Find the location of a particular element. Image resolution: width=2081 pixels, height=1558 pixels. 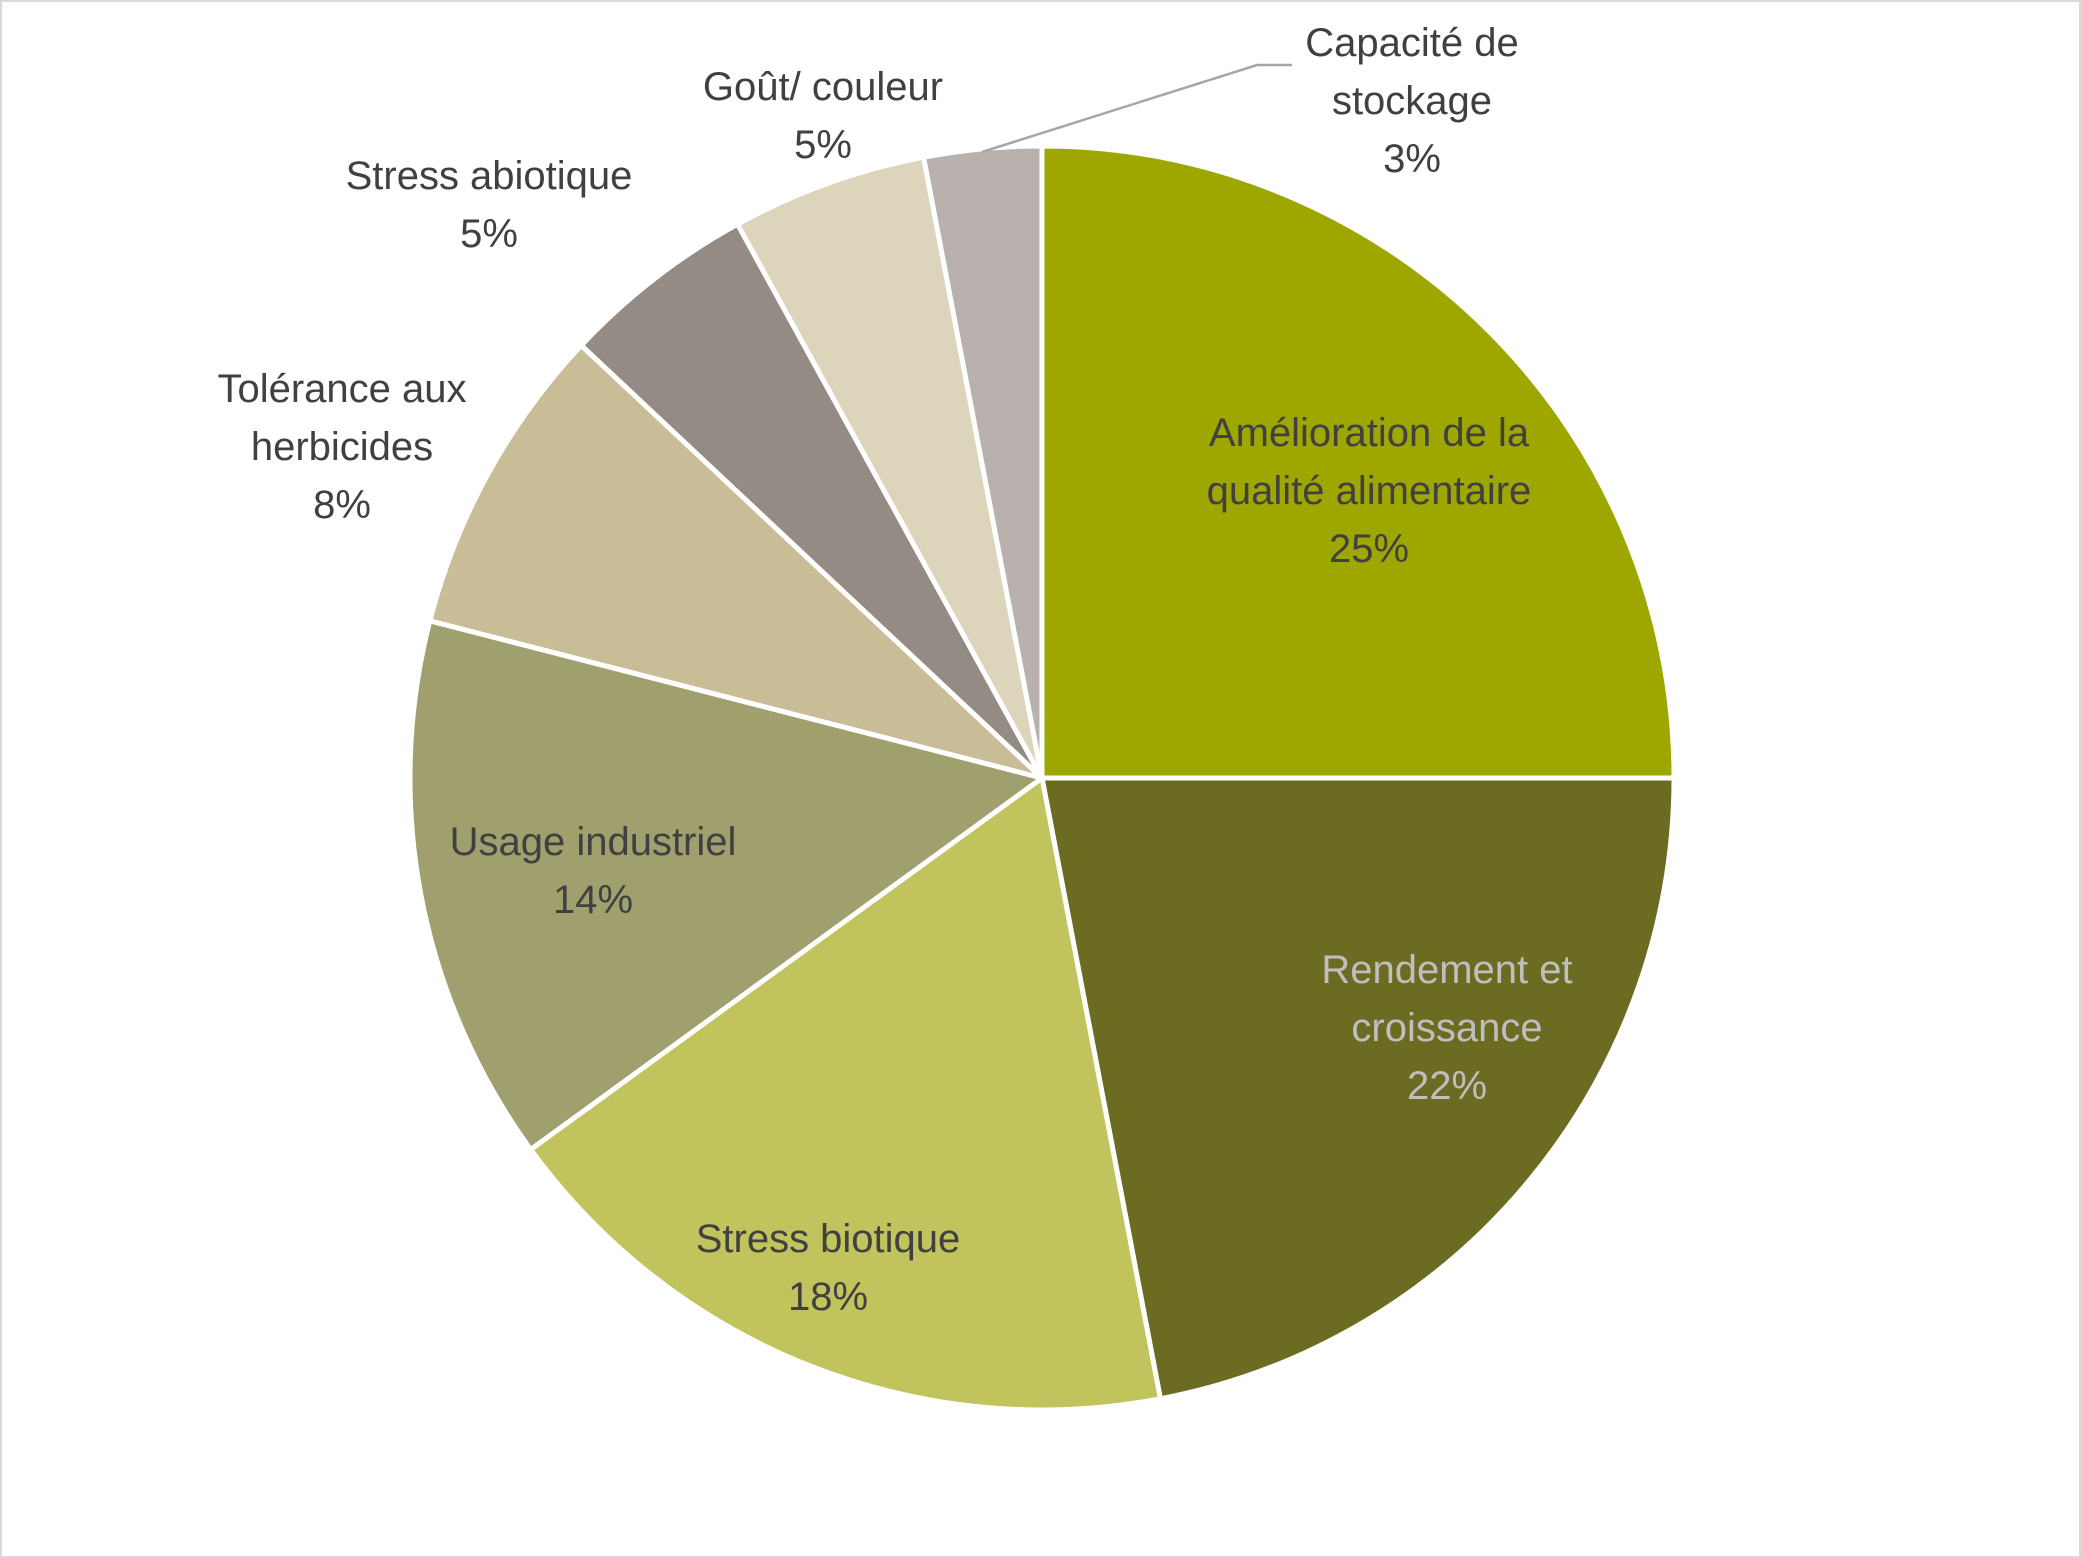

data-label-capacite-stockage: Capacité de stockage 3% is located at coordinates (1411, 101).